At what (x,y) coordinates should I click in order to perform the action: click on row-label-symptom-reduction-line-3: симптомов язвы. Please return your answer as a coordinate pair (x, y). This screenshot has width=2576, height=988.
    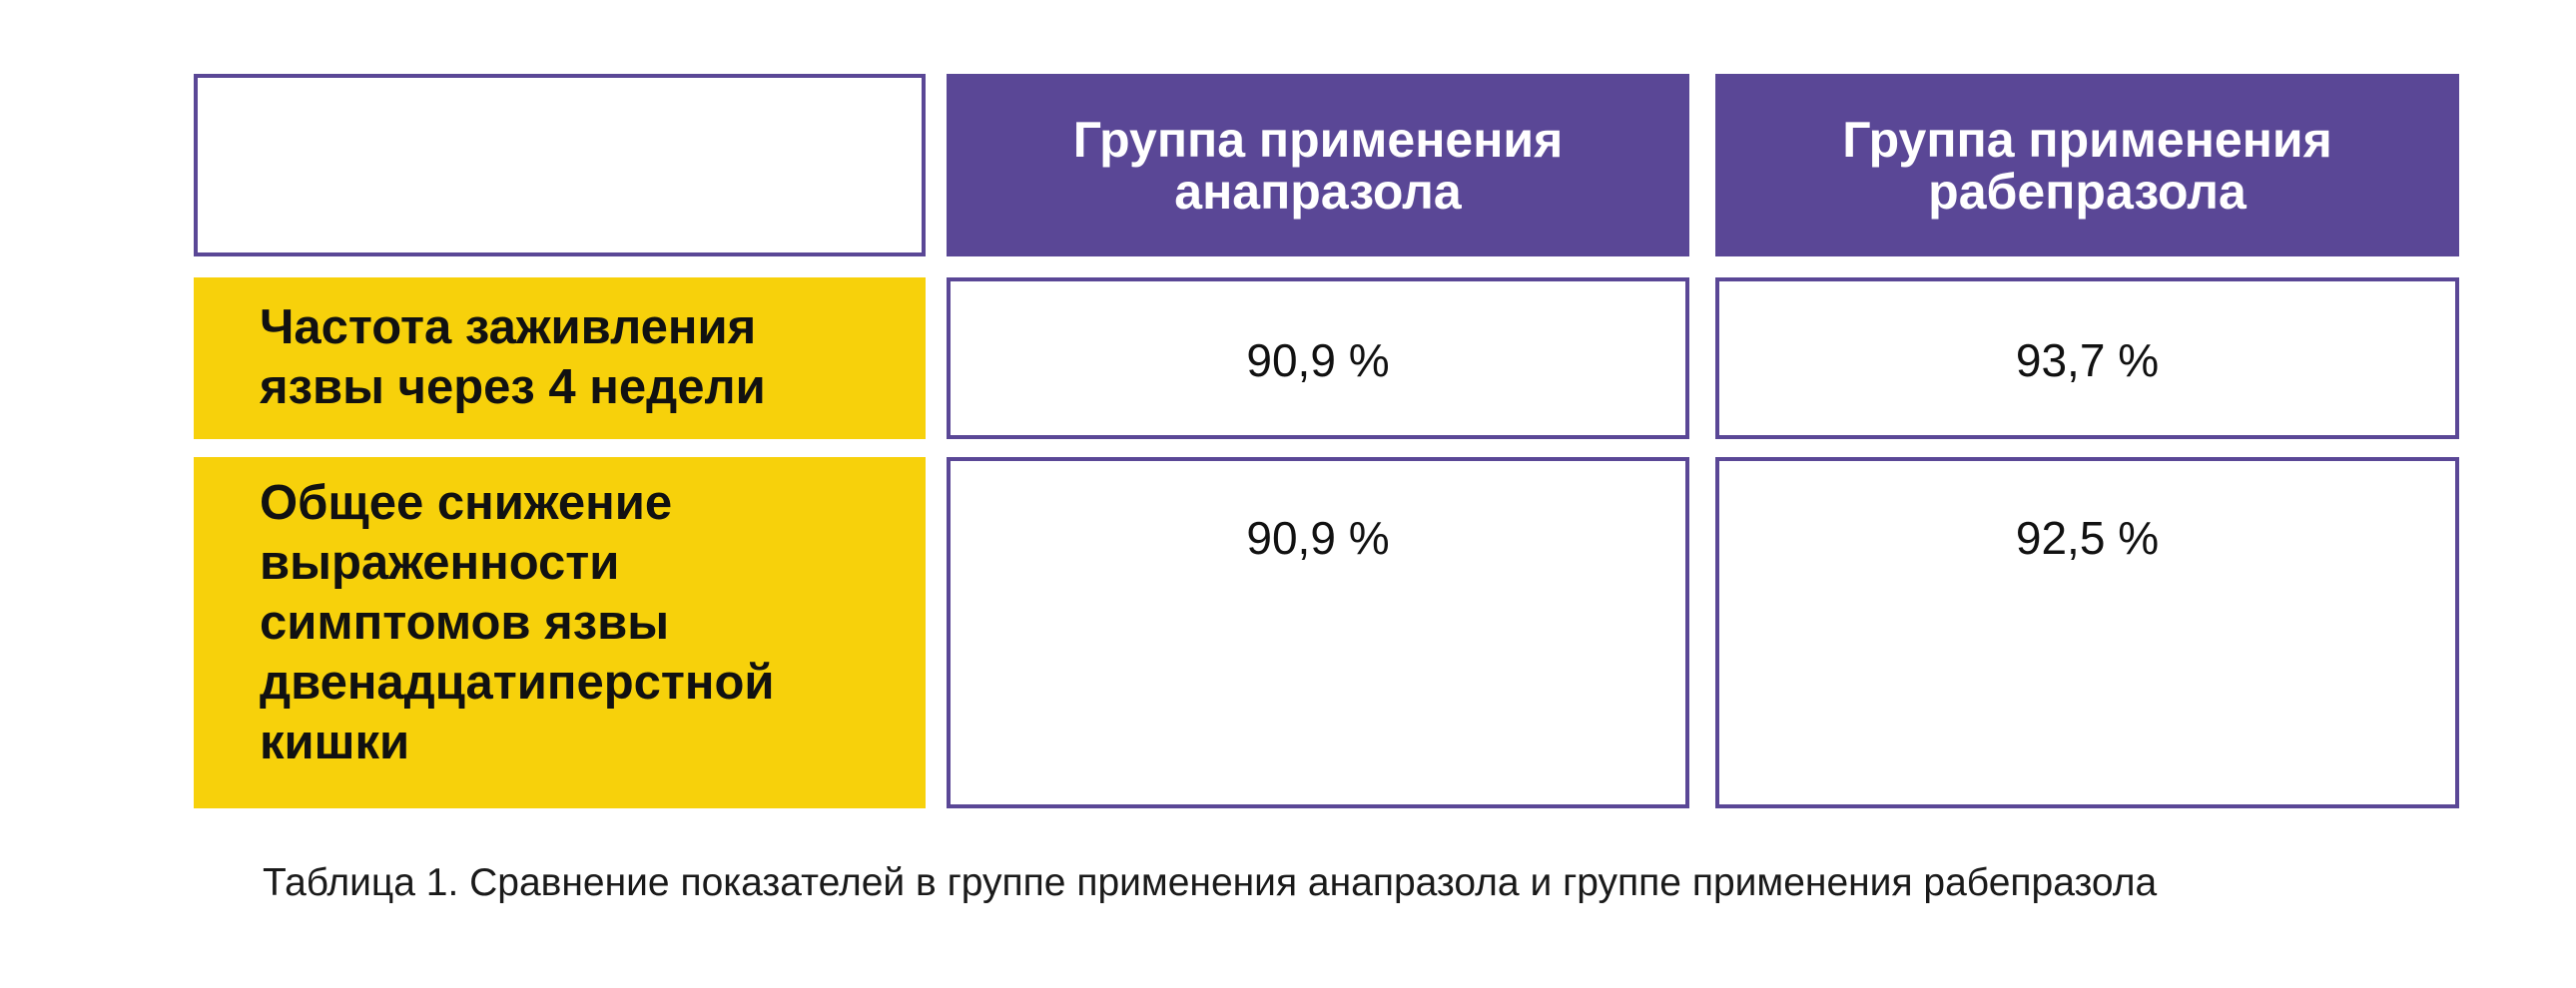
    Looking at the image, I should click on (465, 623).